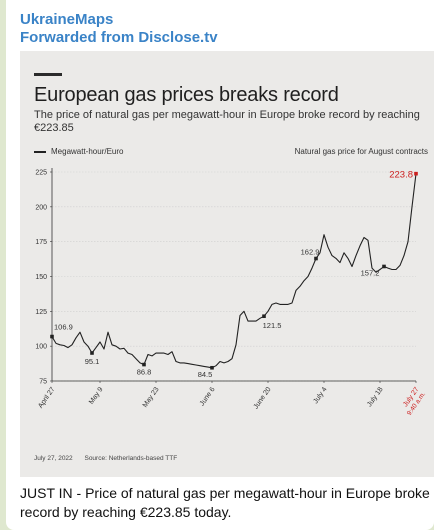 This screenshot has width=434, height=530. I want to click on x-tick-label-group: June 6, so click(208, 396).